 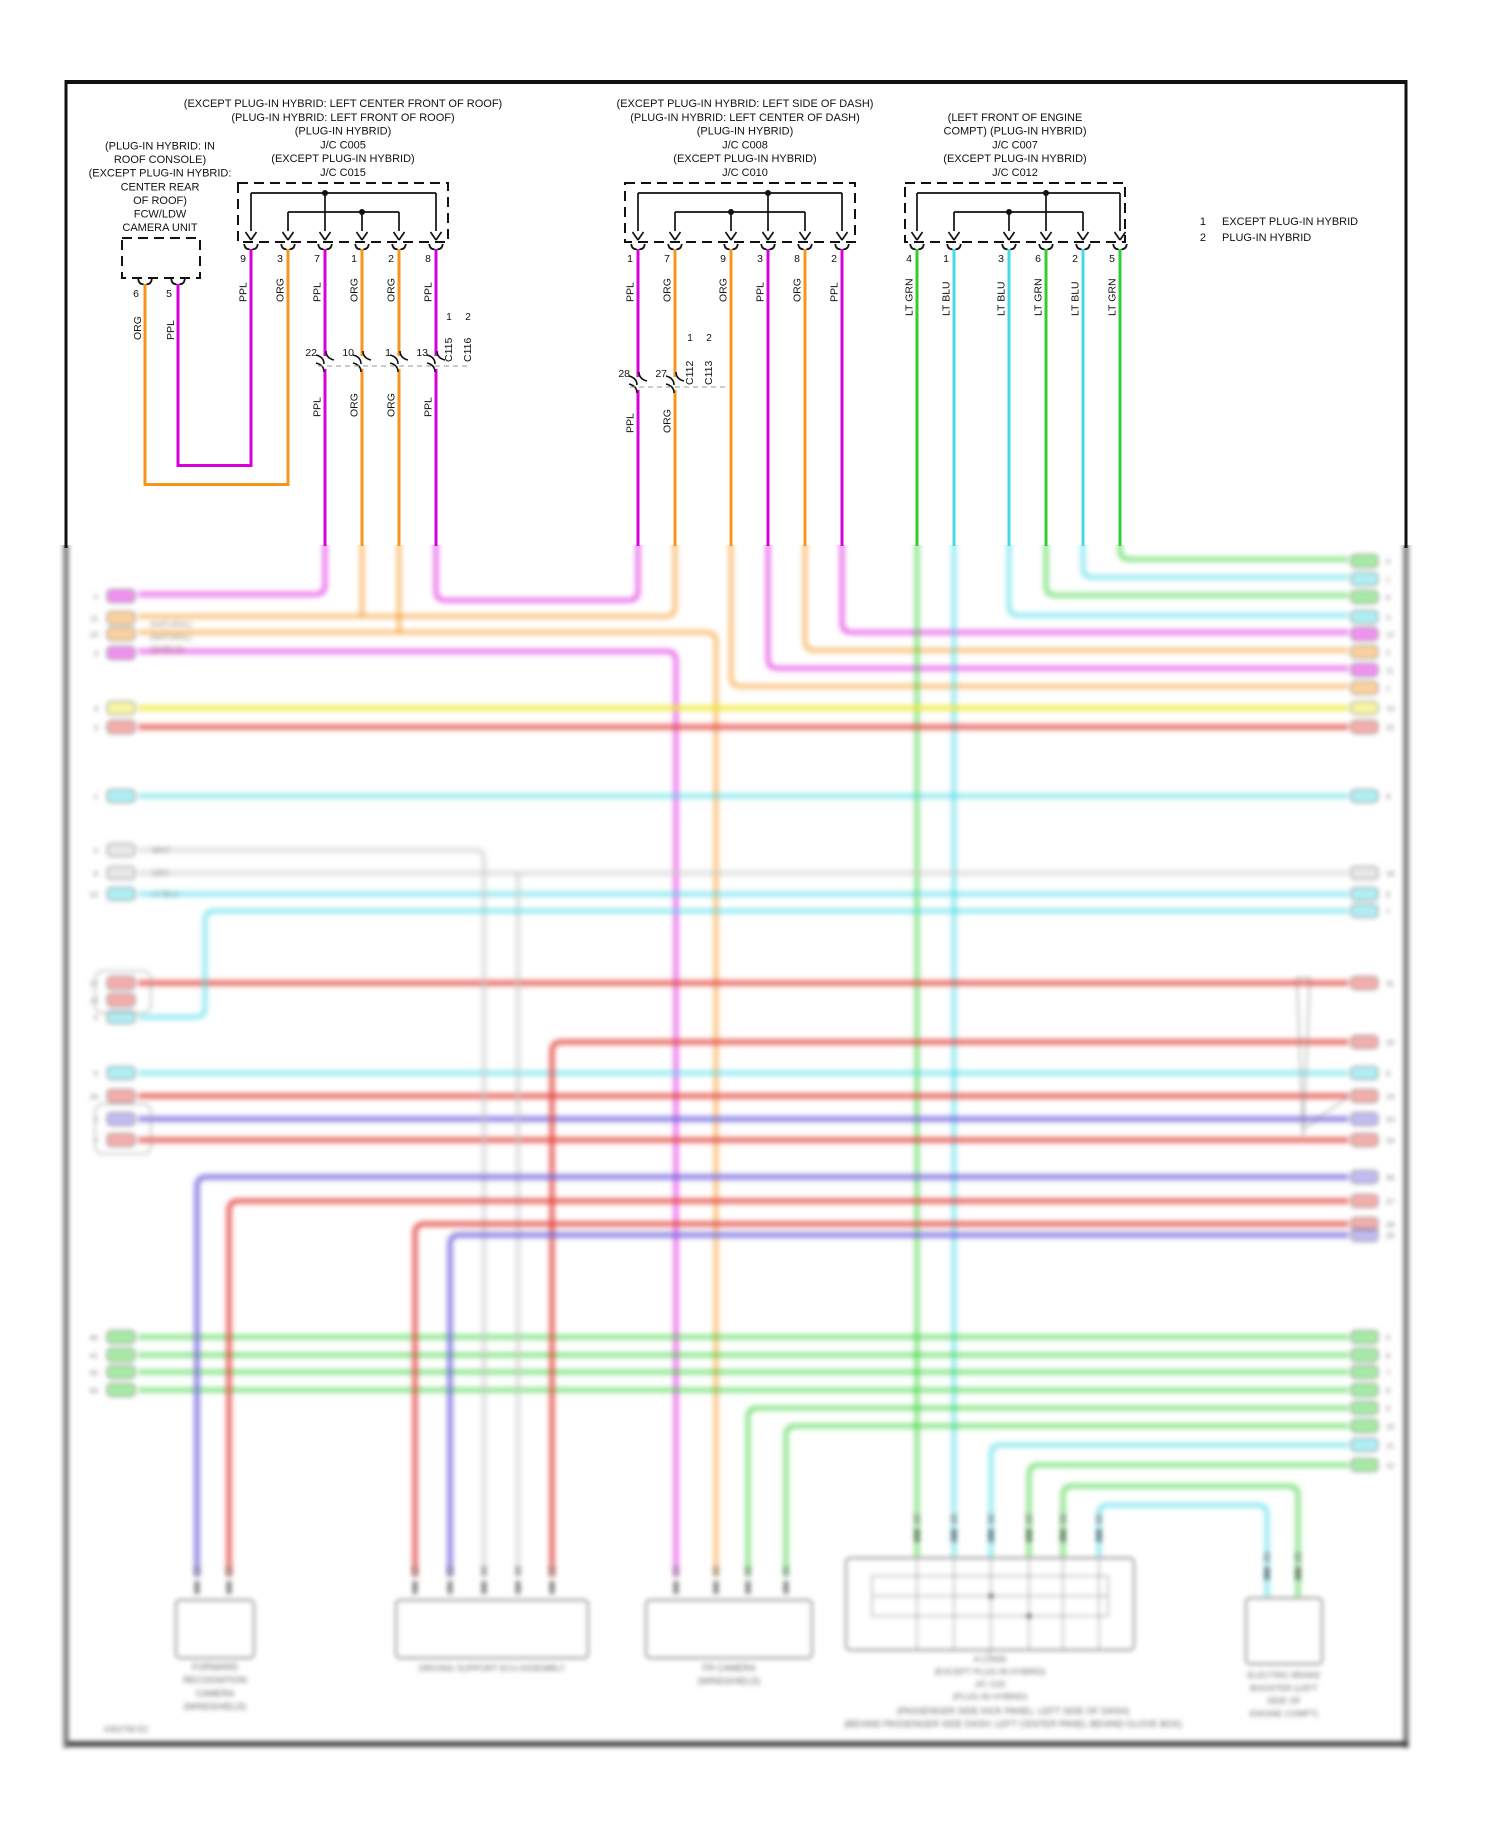 I want to click on svg-text: DRIVING SUPPORT ECU ASSEMBLY, so click(x=492, y=1668).